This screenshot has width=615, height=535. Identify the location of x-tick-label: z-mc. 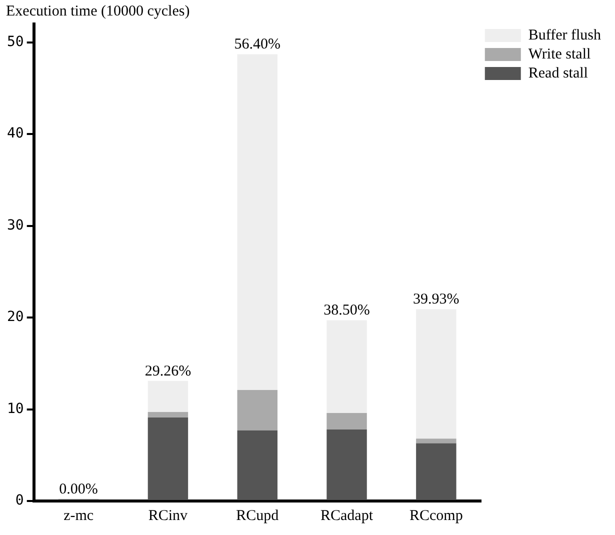
(79, 516).